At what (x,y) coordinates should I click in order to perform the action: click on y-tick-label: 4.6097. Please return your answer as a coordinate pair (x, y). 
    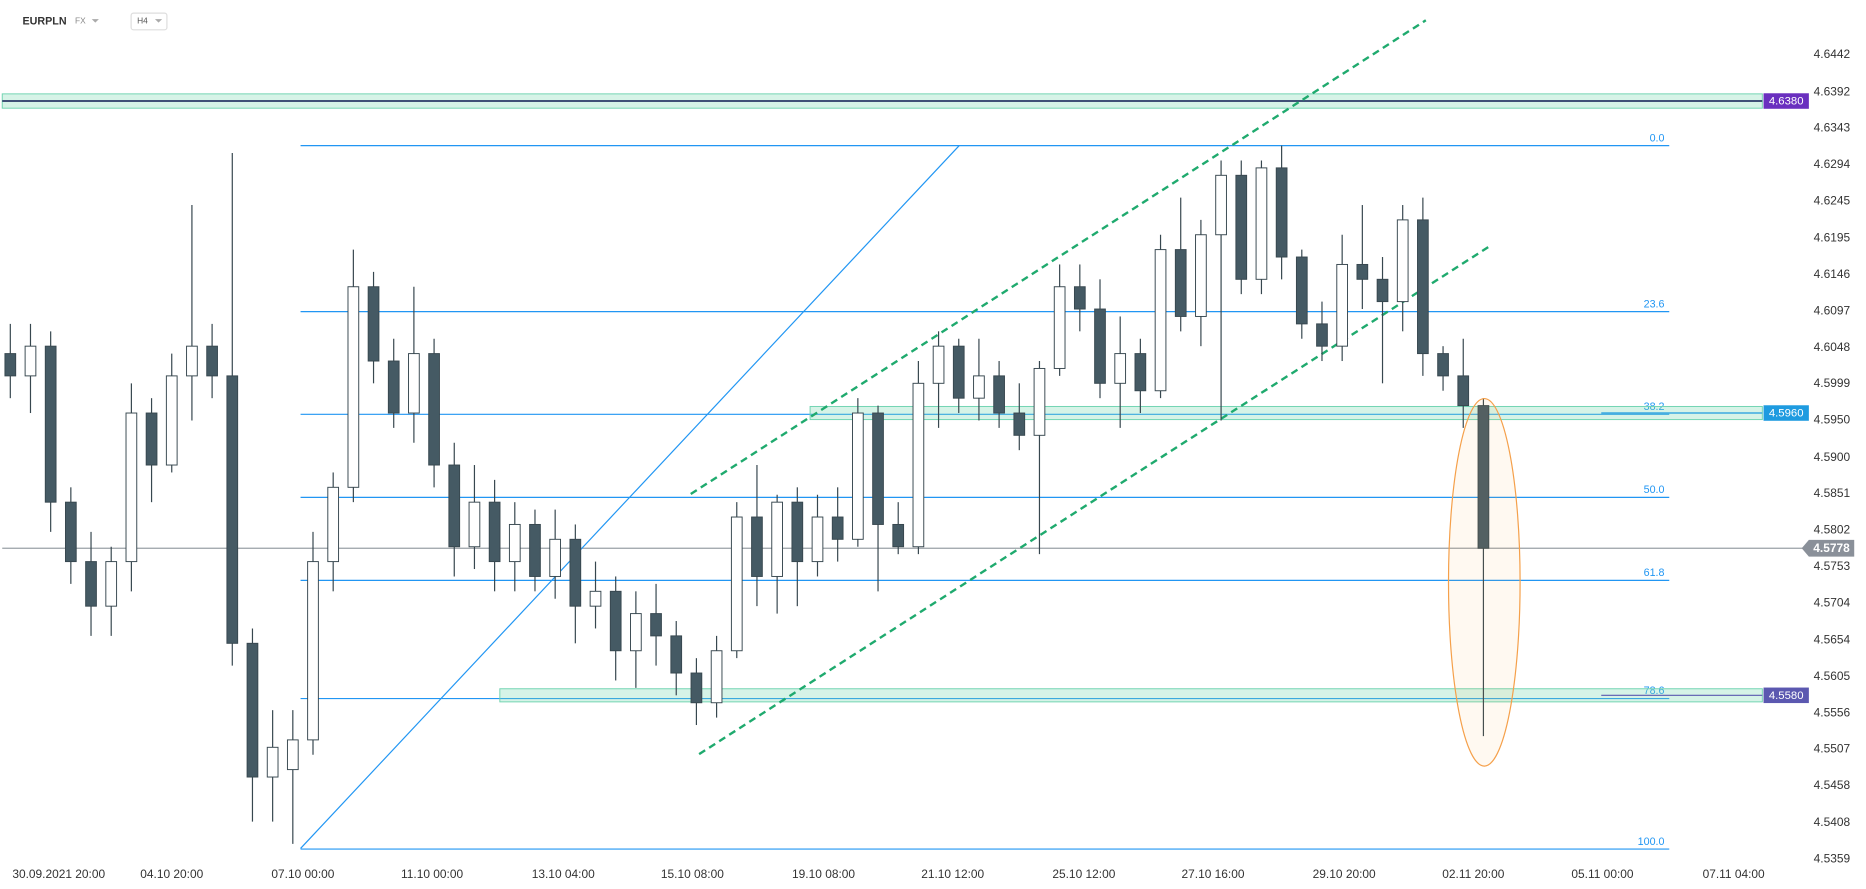
    Looking at the image, I should click on (1832, 310).